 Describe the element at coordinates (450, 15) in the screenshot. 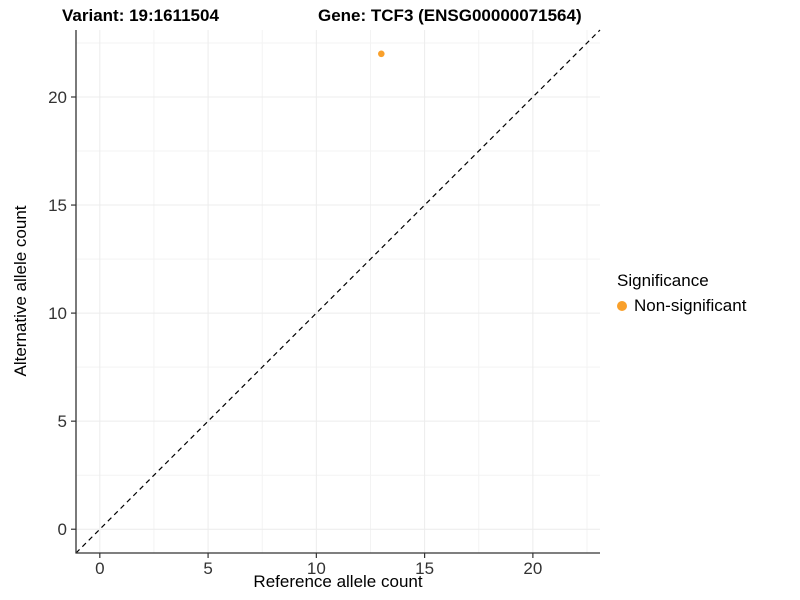

I see `plot-title-gene: Gene: TCF3 (ENSG00000071564)` at that location.